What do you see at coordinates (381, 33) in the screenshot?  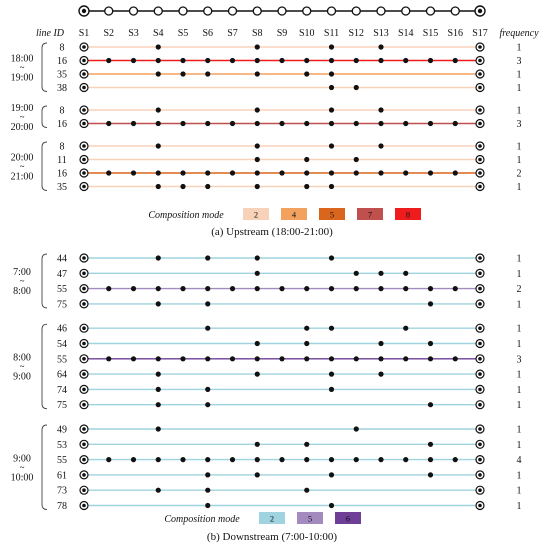 I see `station-label: S13` at bounding box center [381, 33].